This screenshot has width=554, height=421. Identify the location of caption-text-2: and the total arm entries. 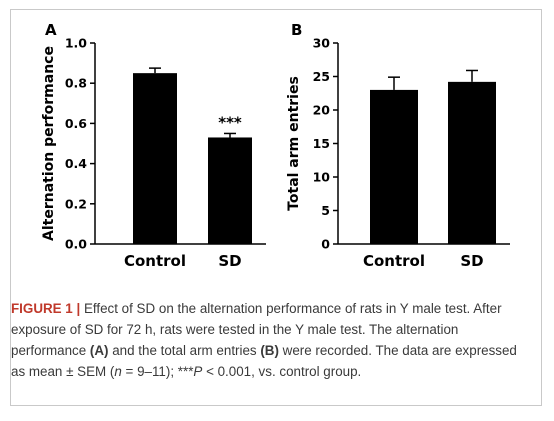
(184, 350).